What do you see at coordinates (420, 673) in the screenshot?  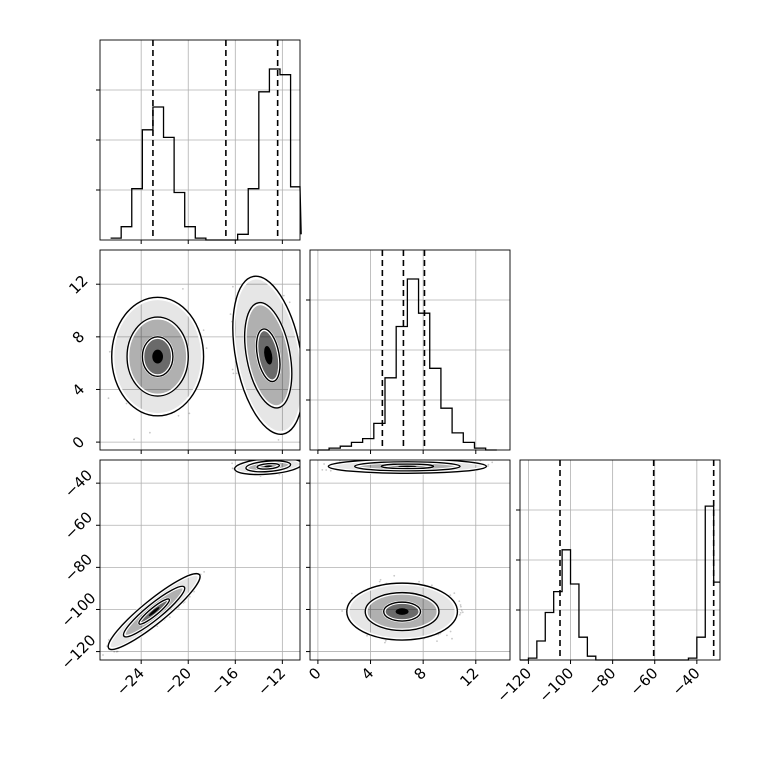 I see `x-tick-label: 8` at bounding box center [420, 673].